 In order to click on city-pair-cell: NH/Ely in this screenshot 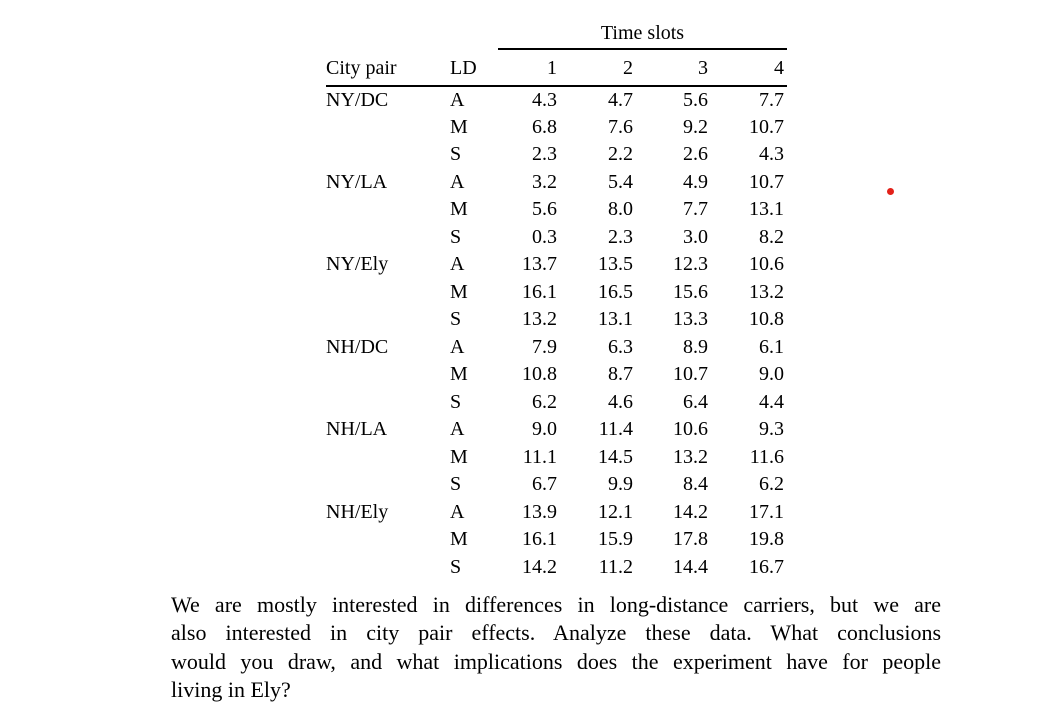, I will do `click(357, 511)`.